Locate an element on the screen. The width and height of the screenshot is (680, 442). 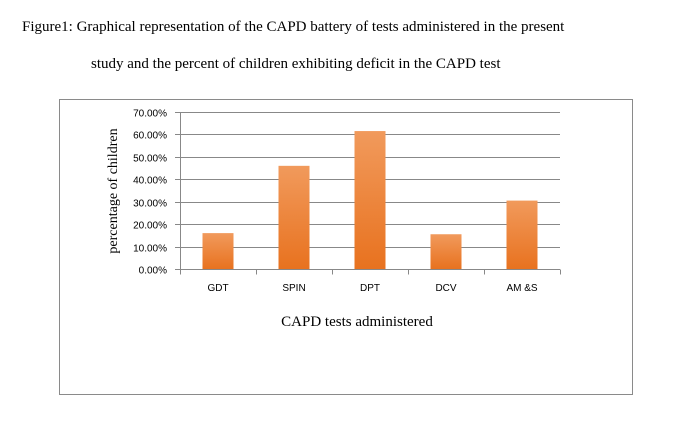
x-axis-title: CAPD tests administered is located at coordinates (357, 322).